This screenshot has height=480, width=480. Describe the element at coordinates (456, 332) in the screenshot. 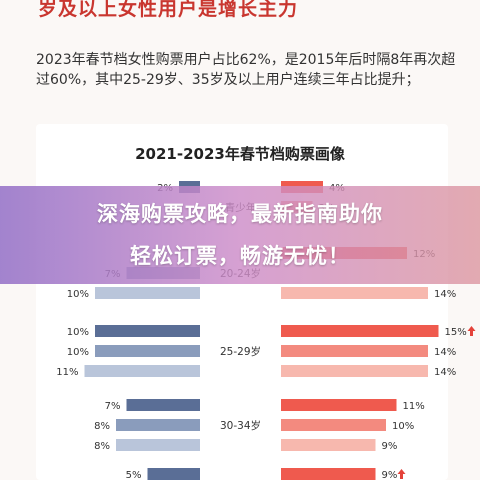

I see `right-value-label: 15%` at that location.